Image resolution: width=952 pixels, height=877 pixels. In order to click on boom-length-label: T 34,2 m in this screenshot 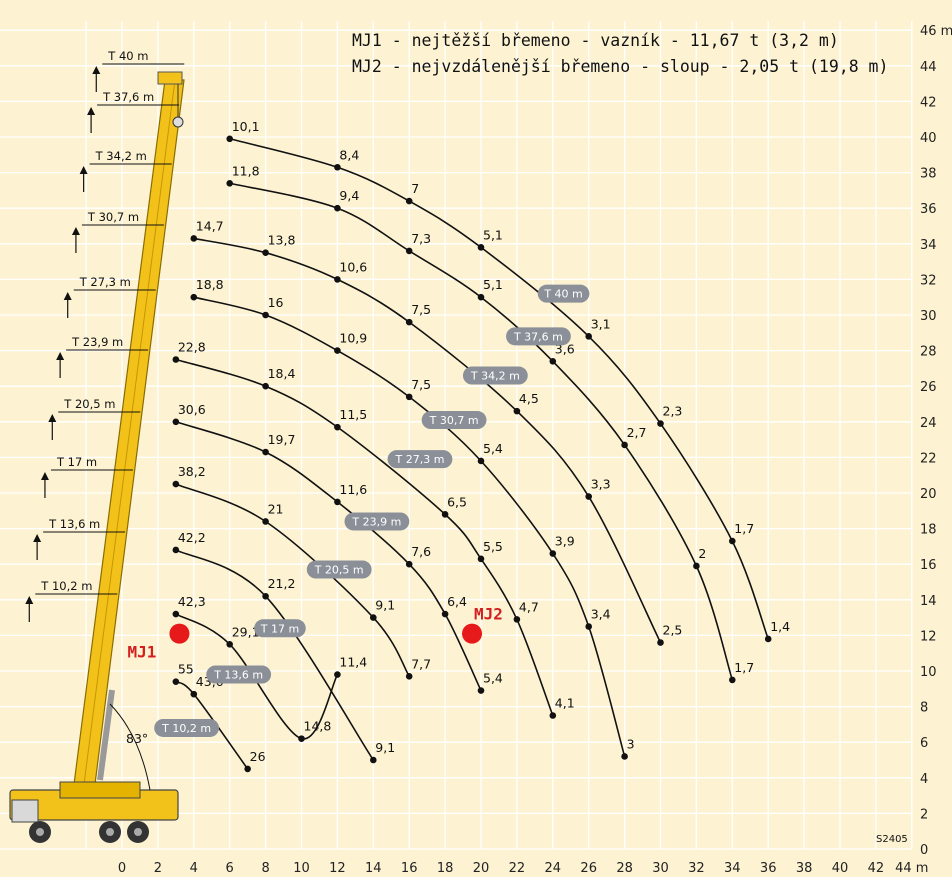, I will do `click(121, 156)`.